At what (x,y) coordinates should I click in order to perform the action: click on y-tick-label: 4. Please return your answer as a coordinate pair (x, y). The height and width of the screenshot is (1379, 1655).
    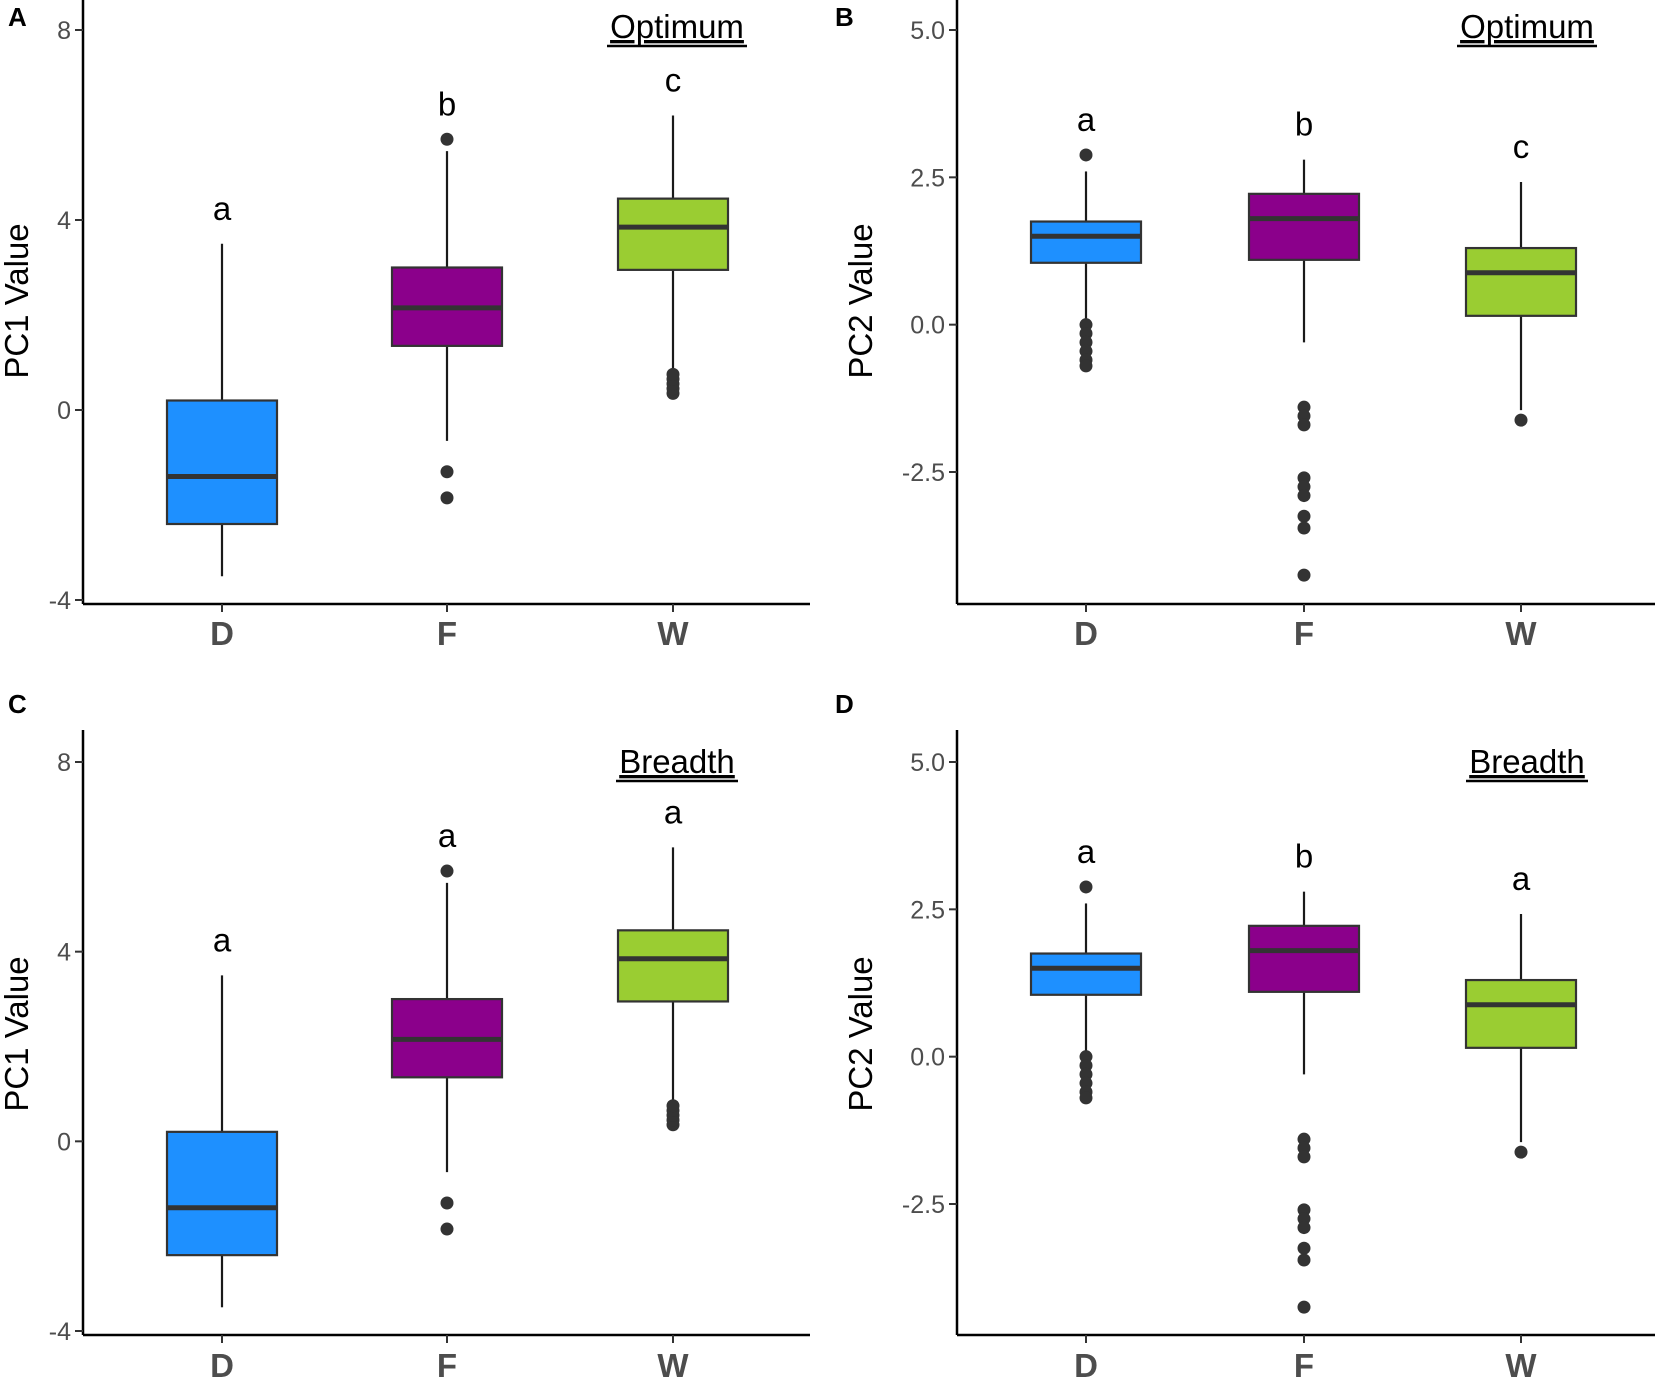
    Looking at the image, I should click on (64, 221).